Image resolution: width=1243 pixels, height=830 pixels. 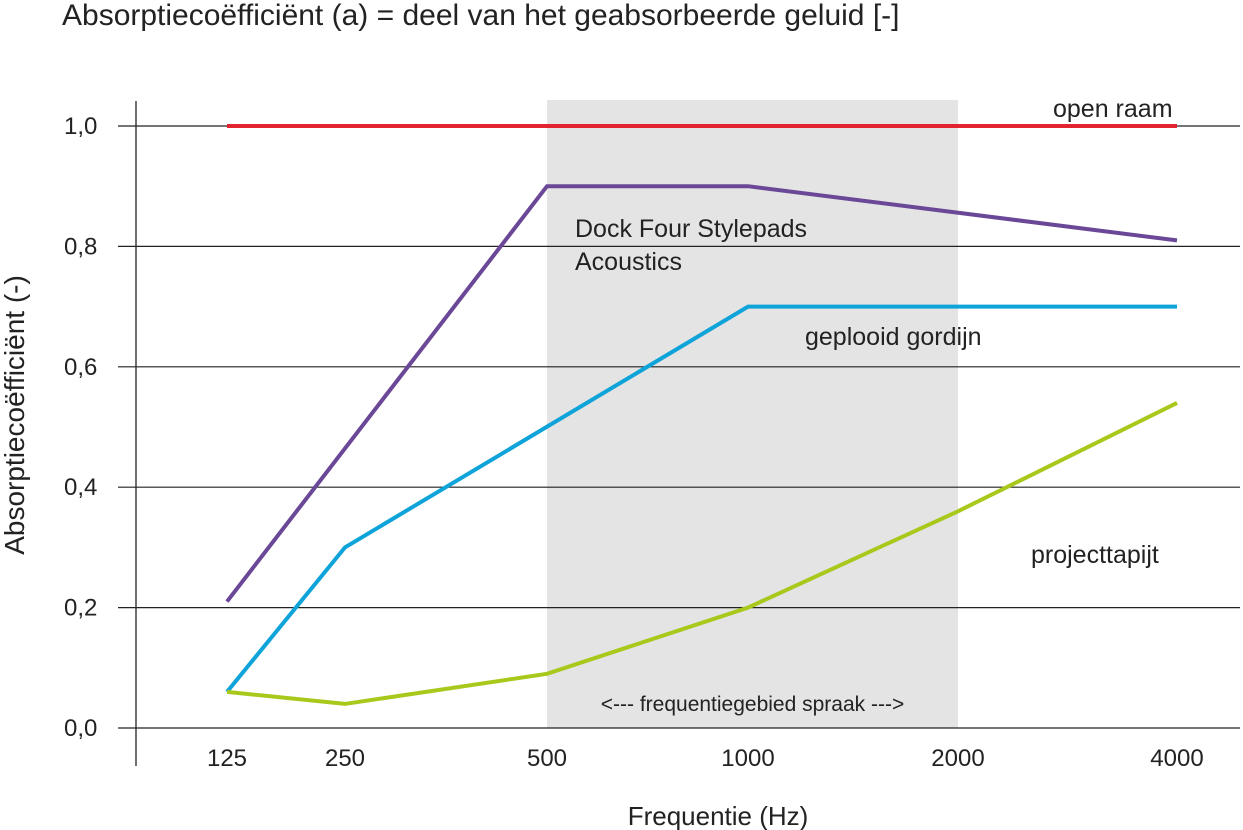 I want to click on x-tick-label: 2000, so click(x=957, y=758).